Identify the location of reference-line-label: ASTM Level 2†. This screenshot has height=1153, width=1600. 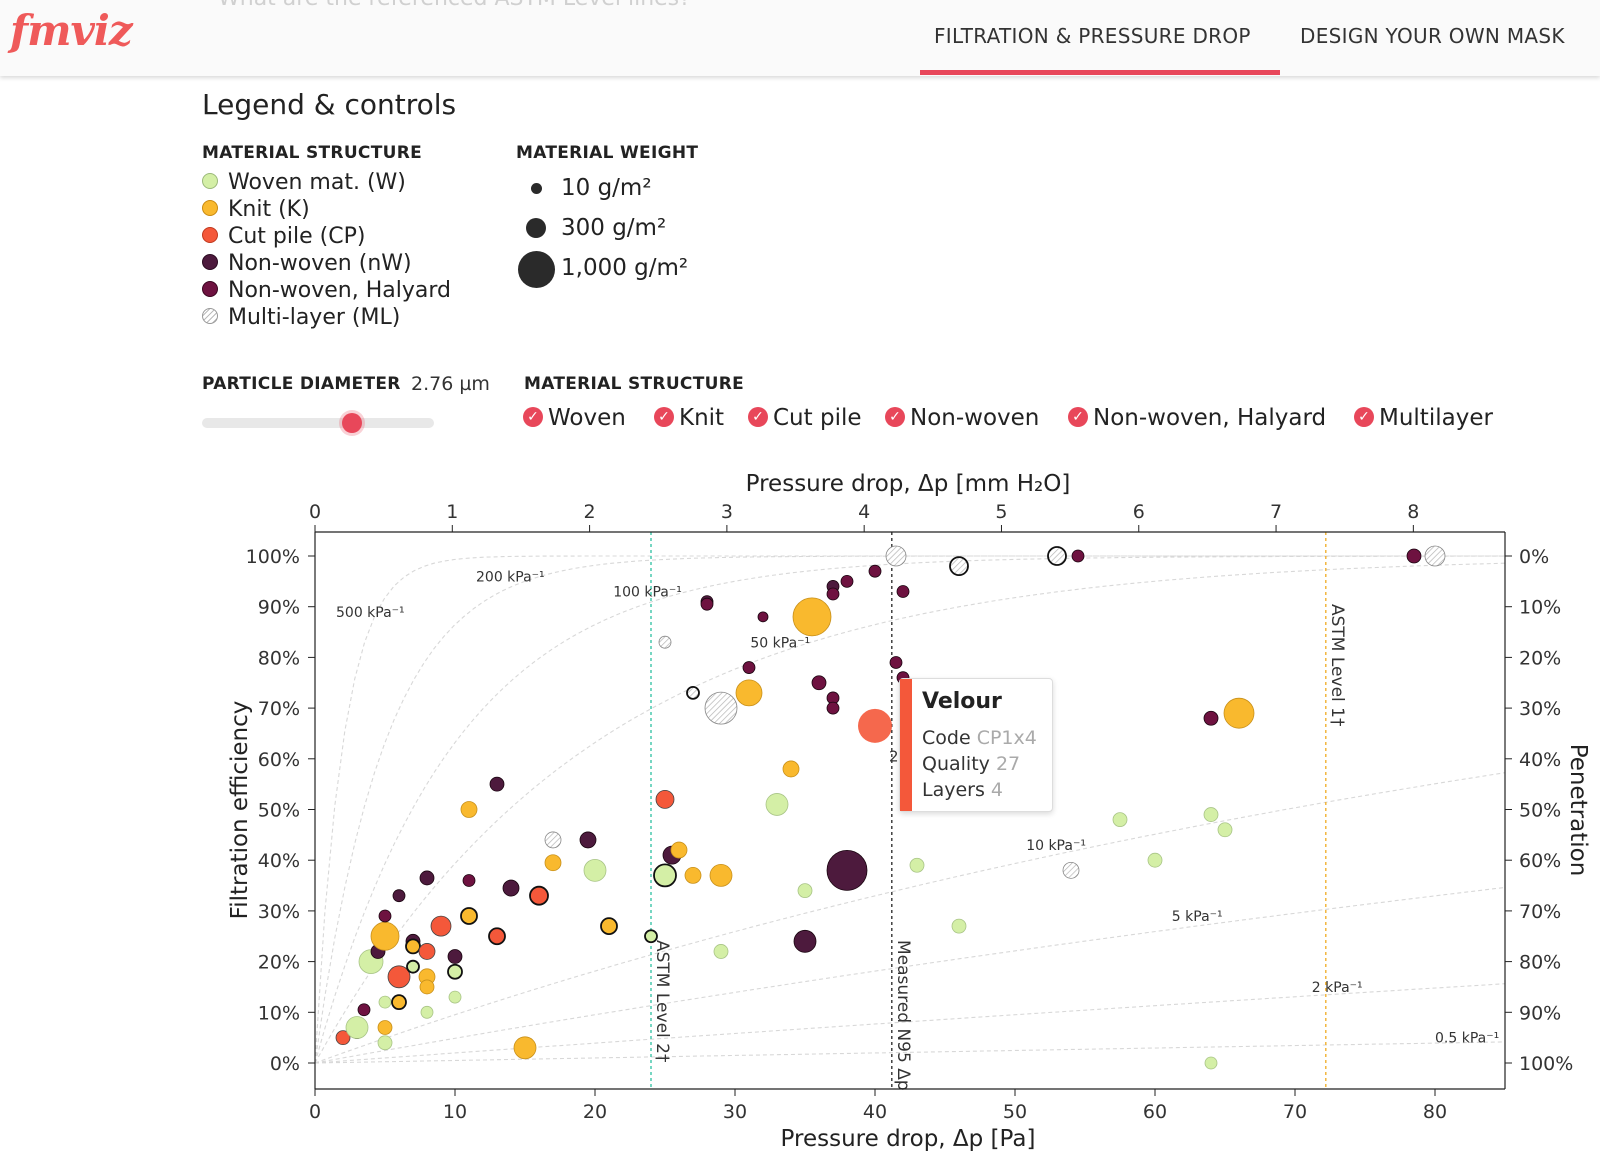
(662, 1001).